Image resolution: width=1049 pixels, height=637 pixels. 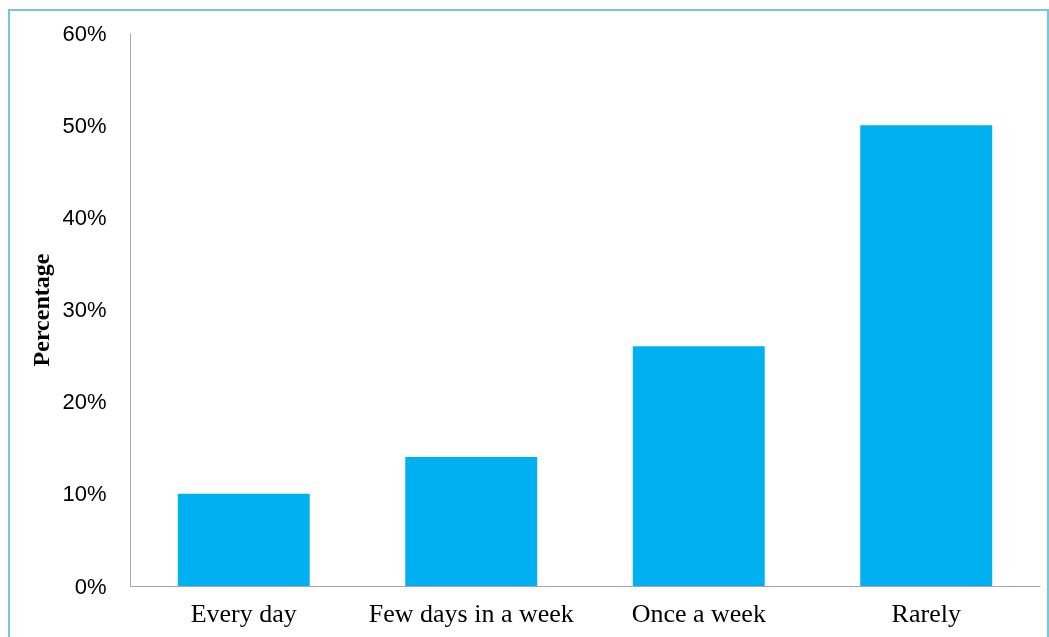 I want to click on x-tick-label: Once a week, so click(x=698, y=613).